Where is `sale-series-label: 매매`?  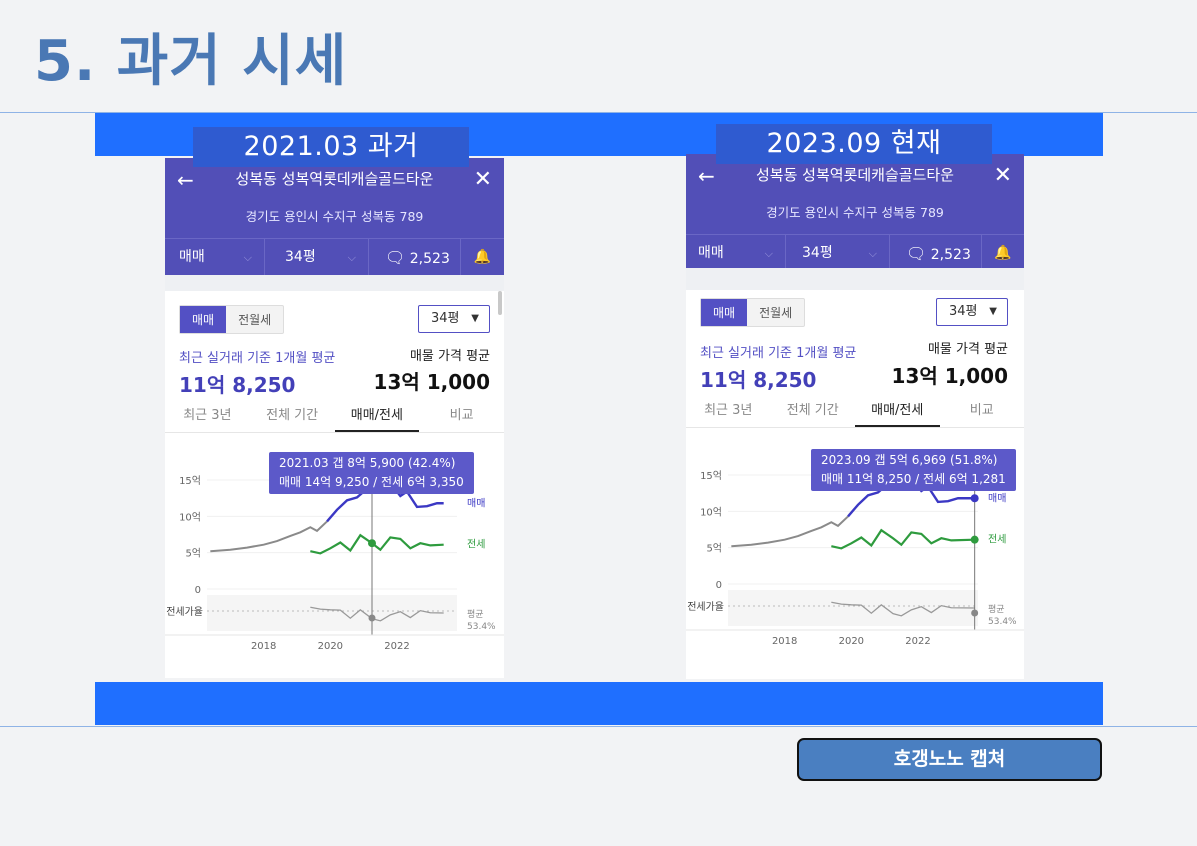
sale-series-label: 매매 is located at coordinates (997, 498).